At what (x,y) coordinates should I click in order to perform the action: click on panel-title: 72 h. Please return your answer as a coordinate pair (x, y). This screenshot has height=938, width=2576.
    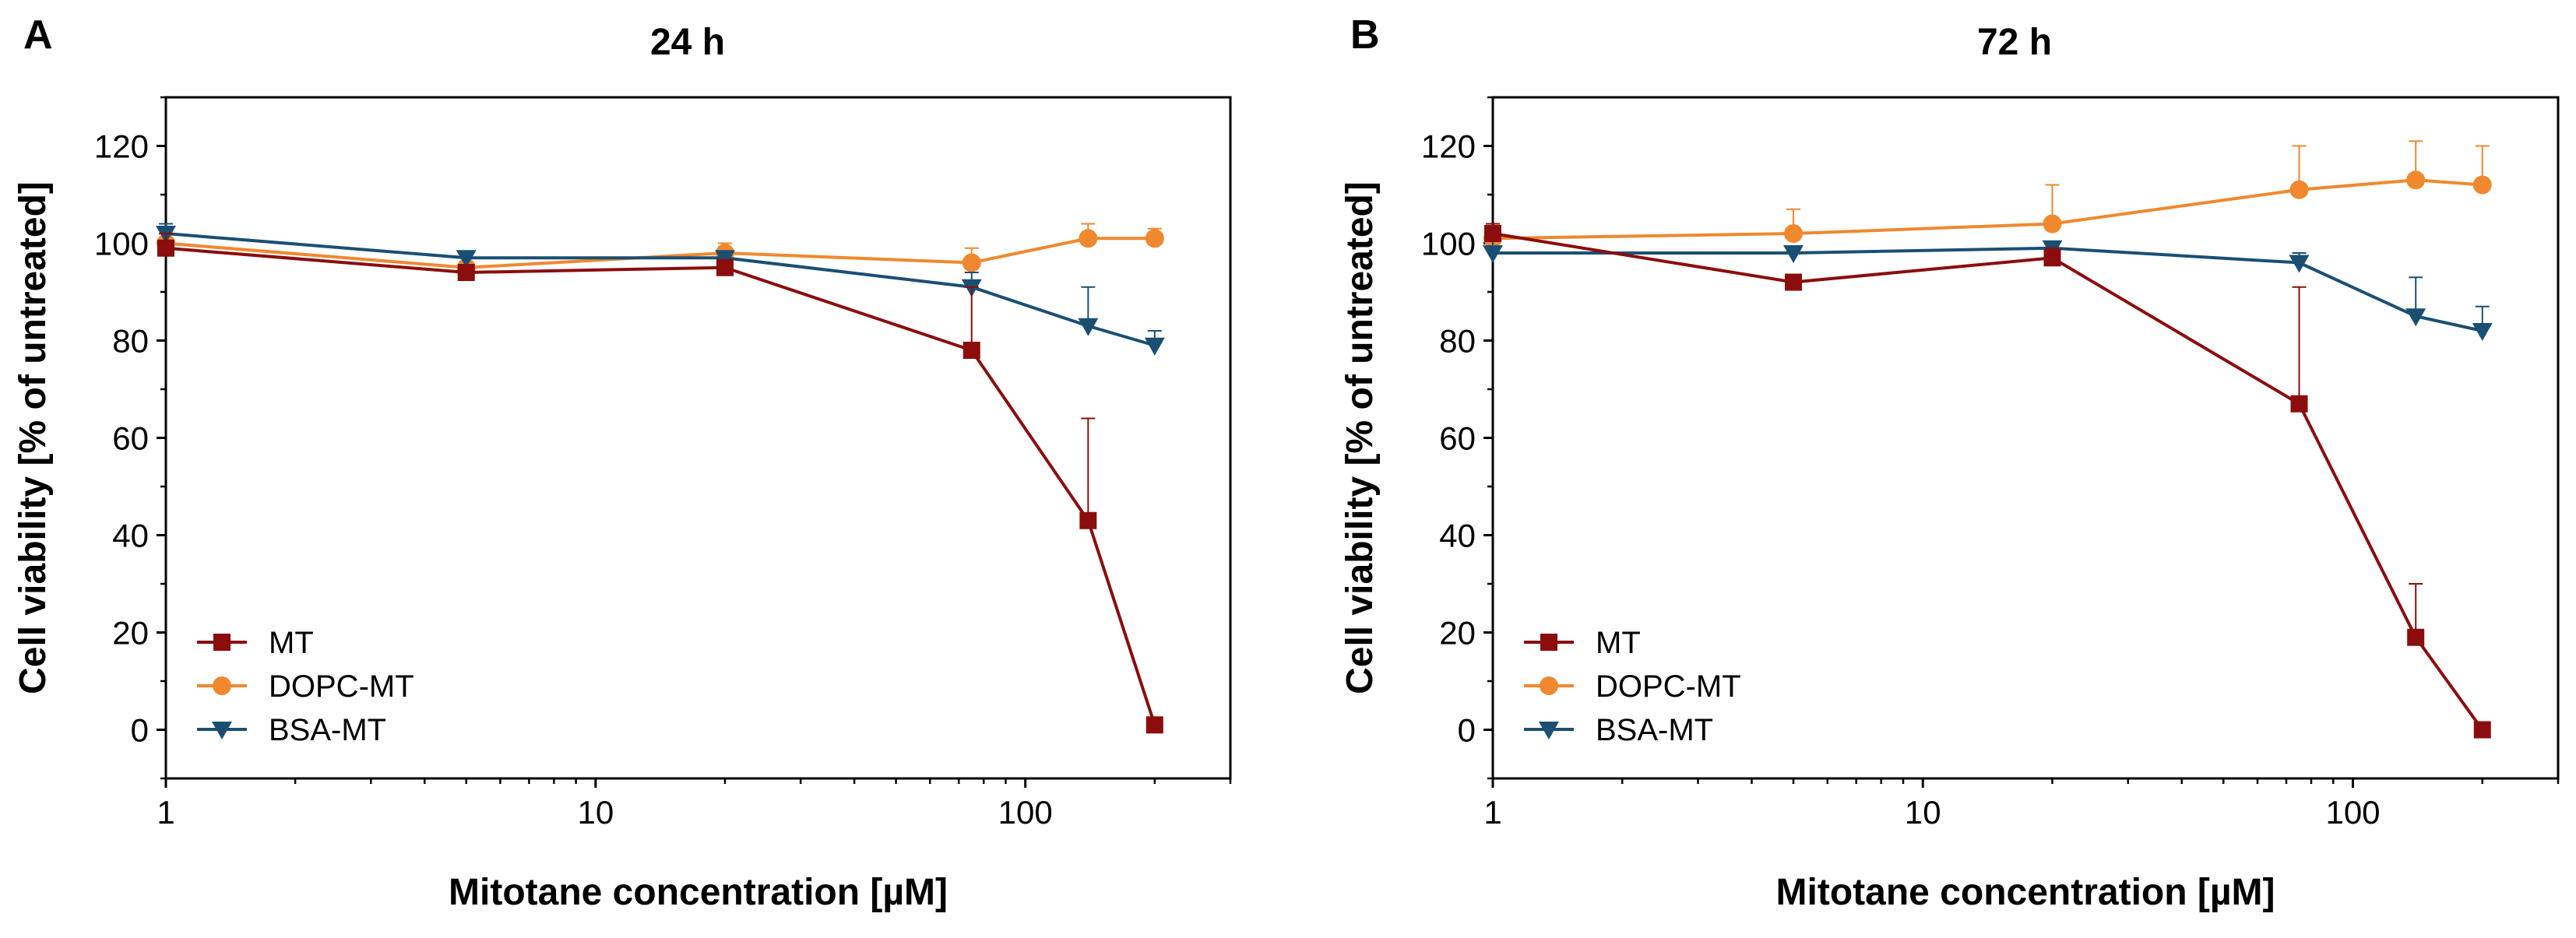
    Looking at the image, I should click on (2014, 42).